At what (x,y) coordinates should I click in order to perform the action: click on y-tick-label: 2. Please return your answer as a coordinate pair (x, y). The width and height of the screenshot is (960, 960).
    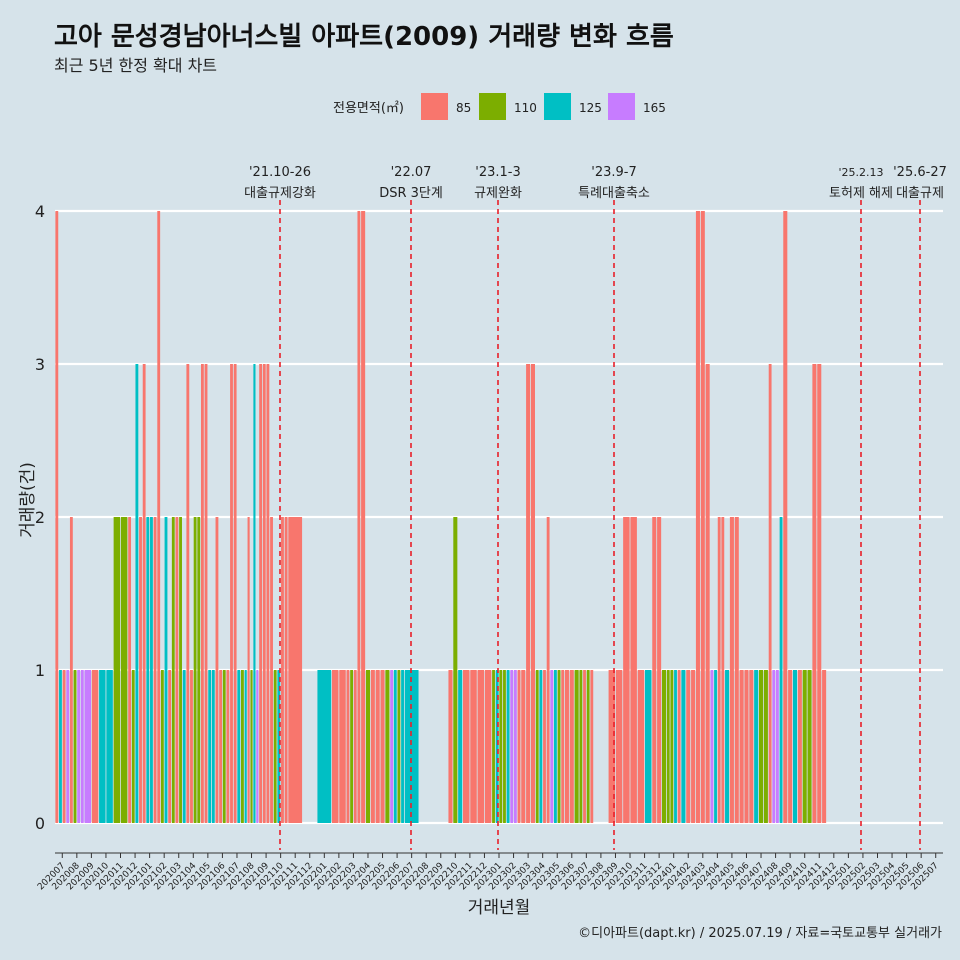
    Looking at the image, I should click on (40, 517).